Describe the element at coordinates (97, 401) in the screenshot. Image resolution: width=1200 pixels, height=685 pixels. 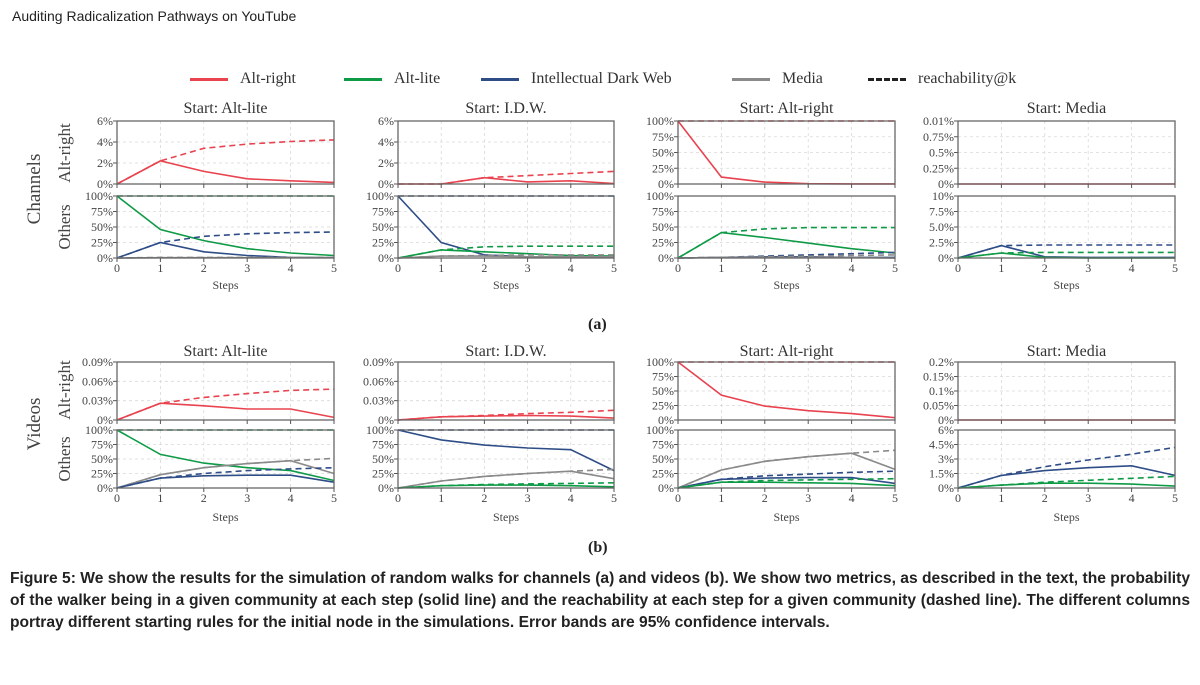
I see `y-tick-label: 0.03%` at that location.